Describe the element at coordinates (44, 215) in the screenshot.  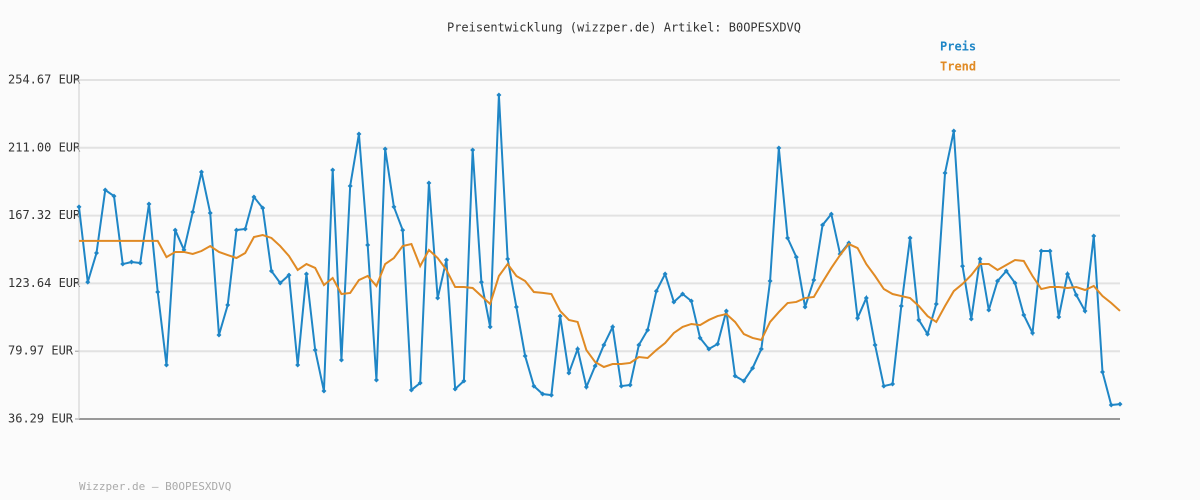
I see `y-tick-label: 167.32 EUR` at that location.